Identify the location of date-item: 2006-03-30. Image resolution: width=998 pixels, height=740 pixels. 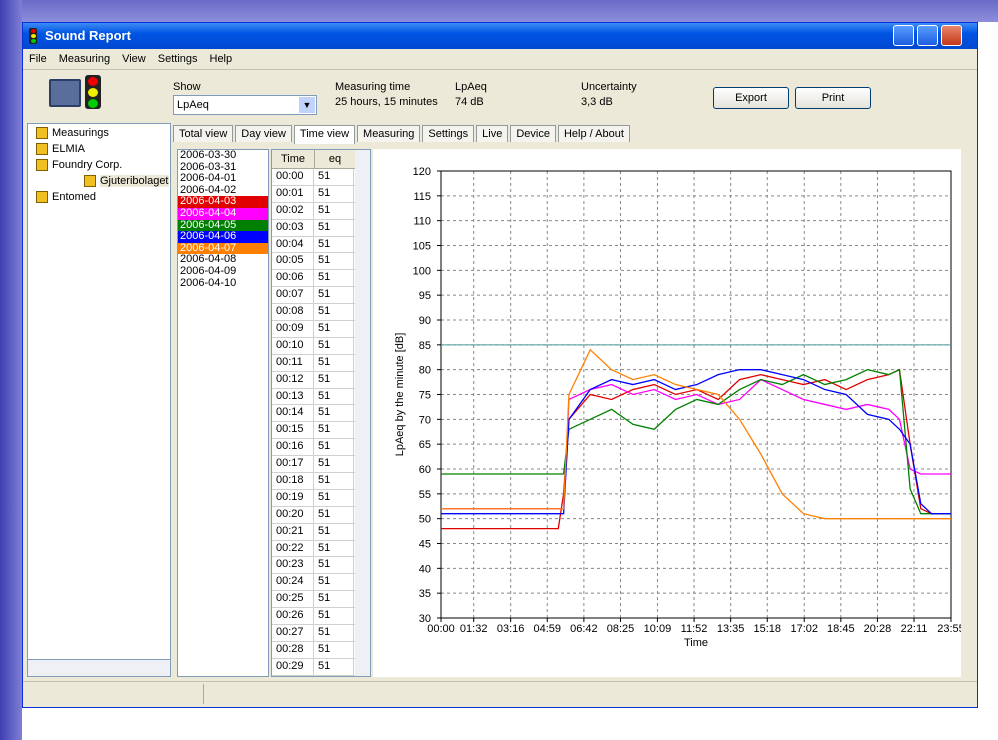
(208, 155).